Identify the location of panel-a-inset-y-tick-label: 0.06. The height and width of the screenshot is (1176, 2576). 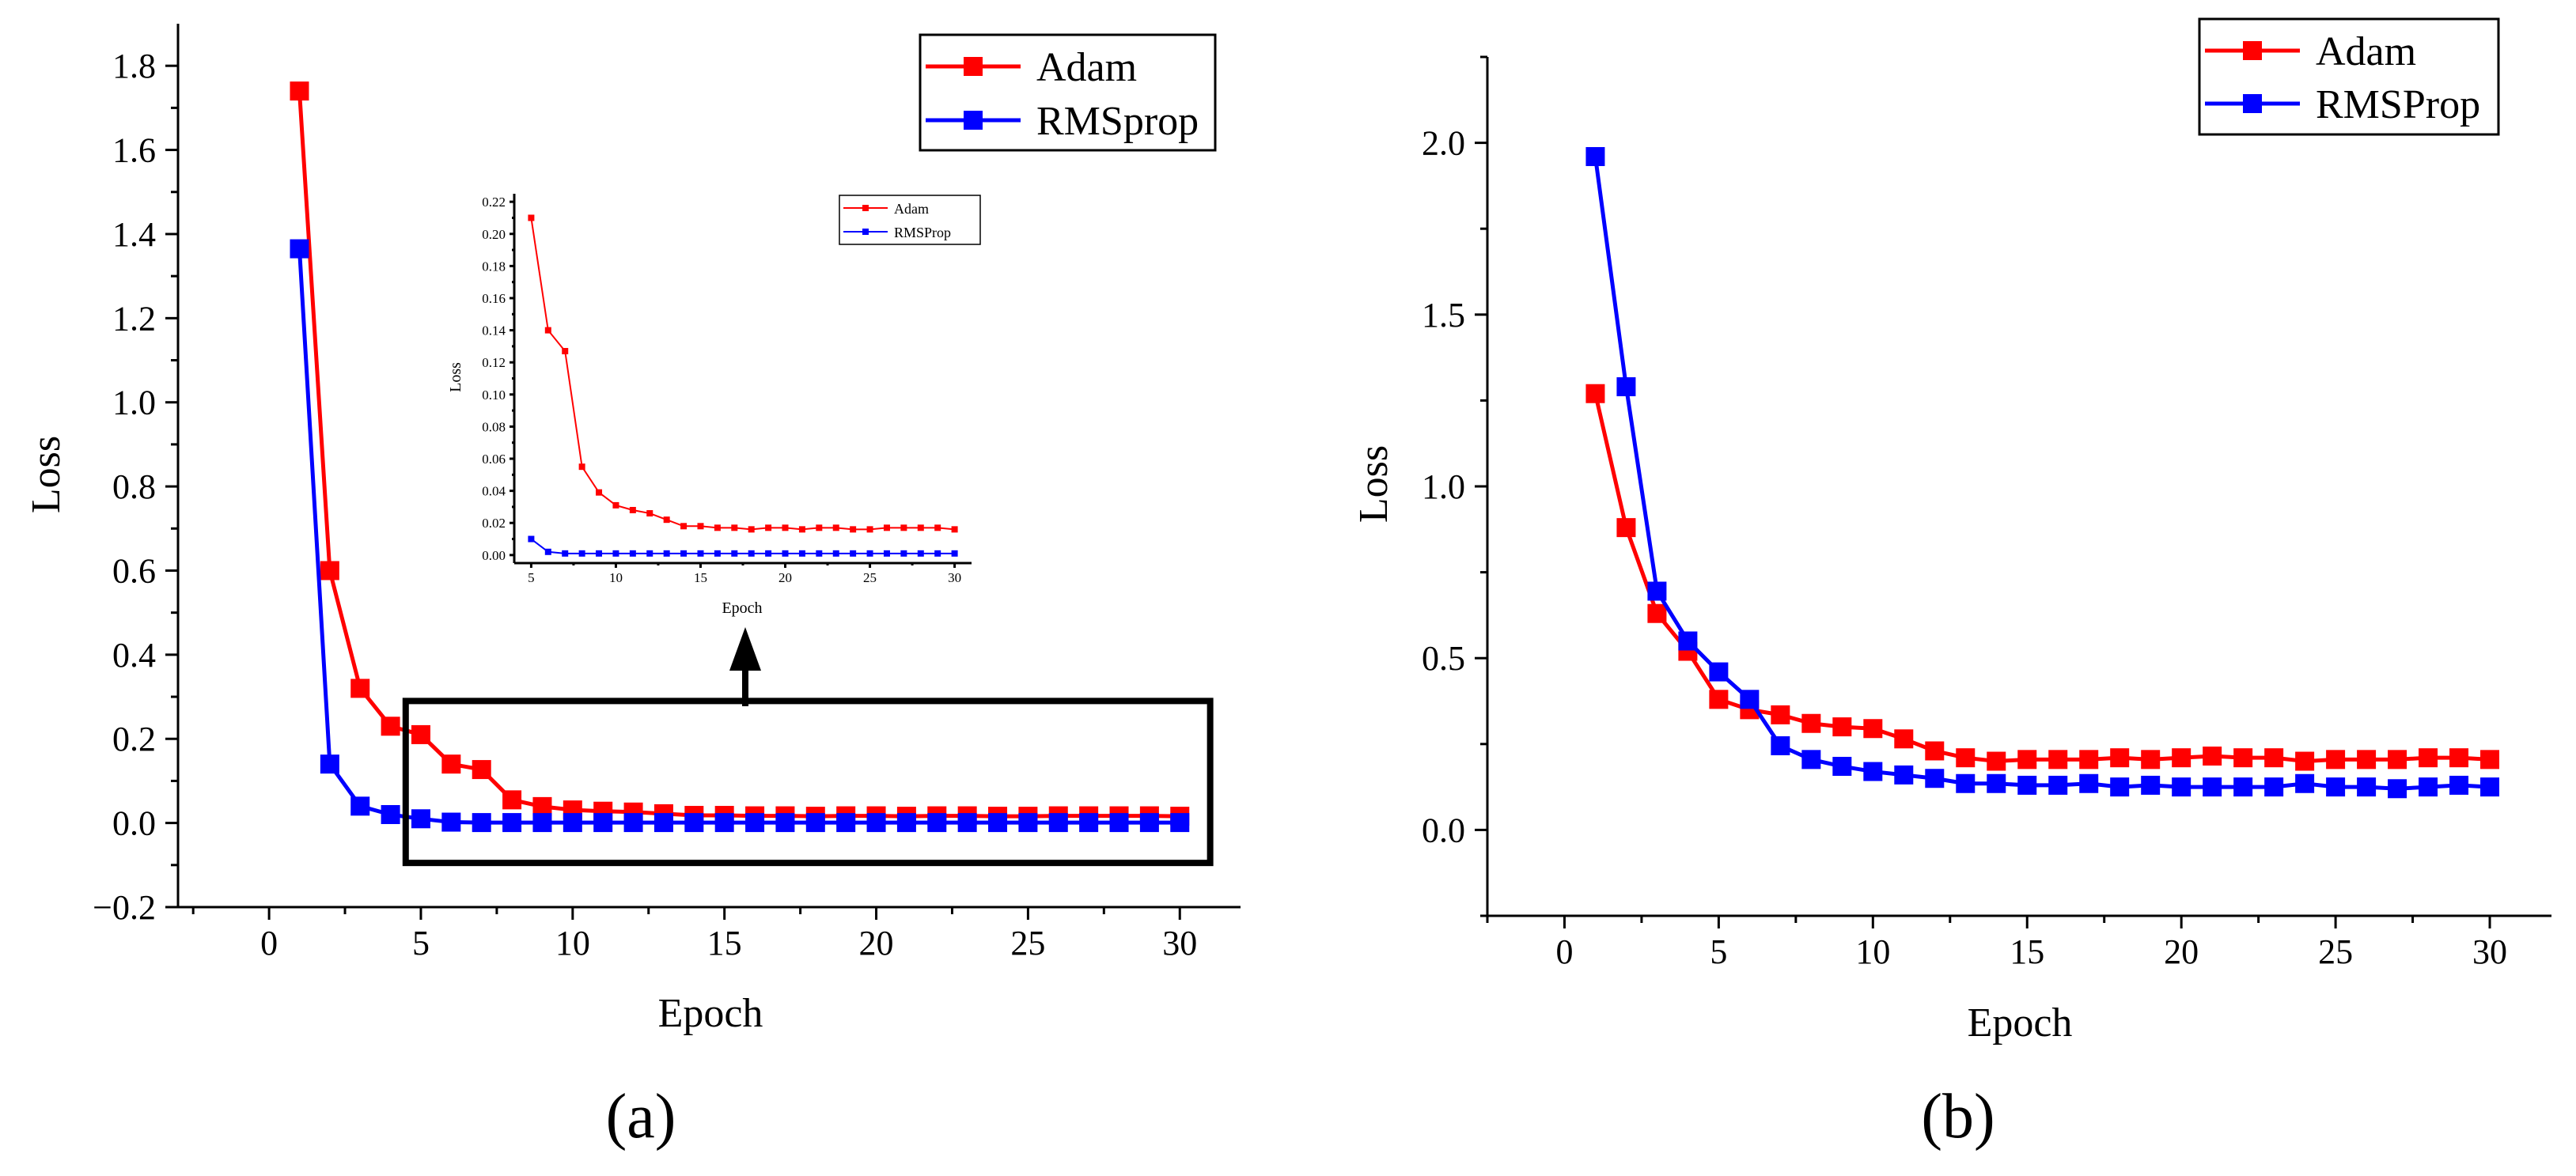
(494, 460).